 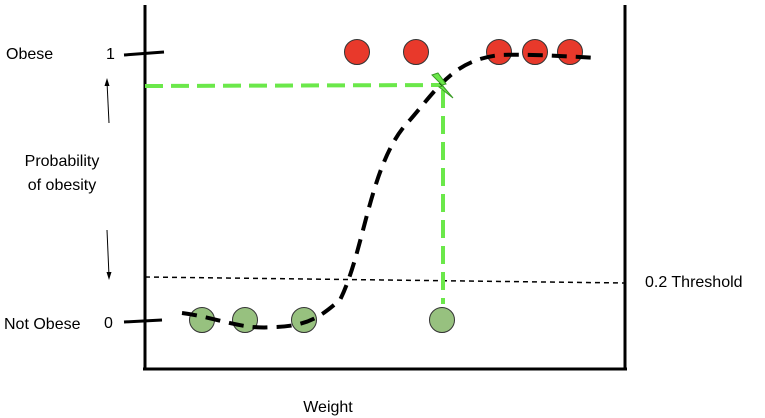 What do you see at coordinates (144, 53) in the screenshot?
I see `tick-one-mark` at bounding box center [144, 53].